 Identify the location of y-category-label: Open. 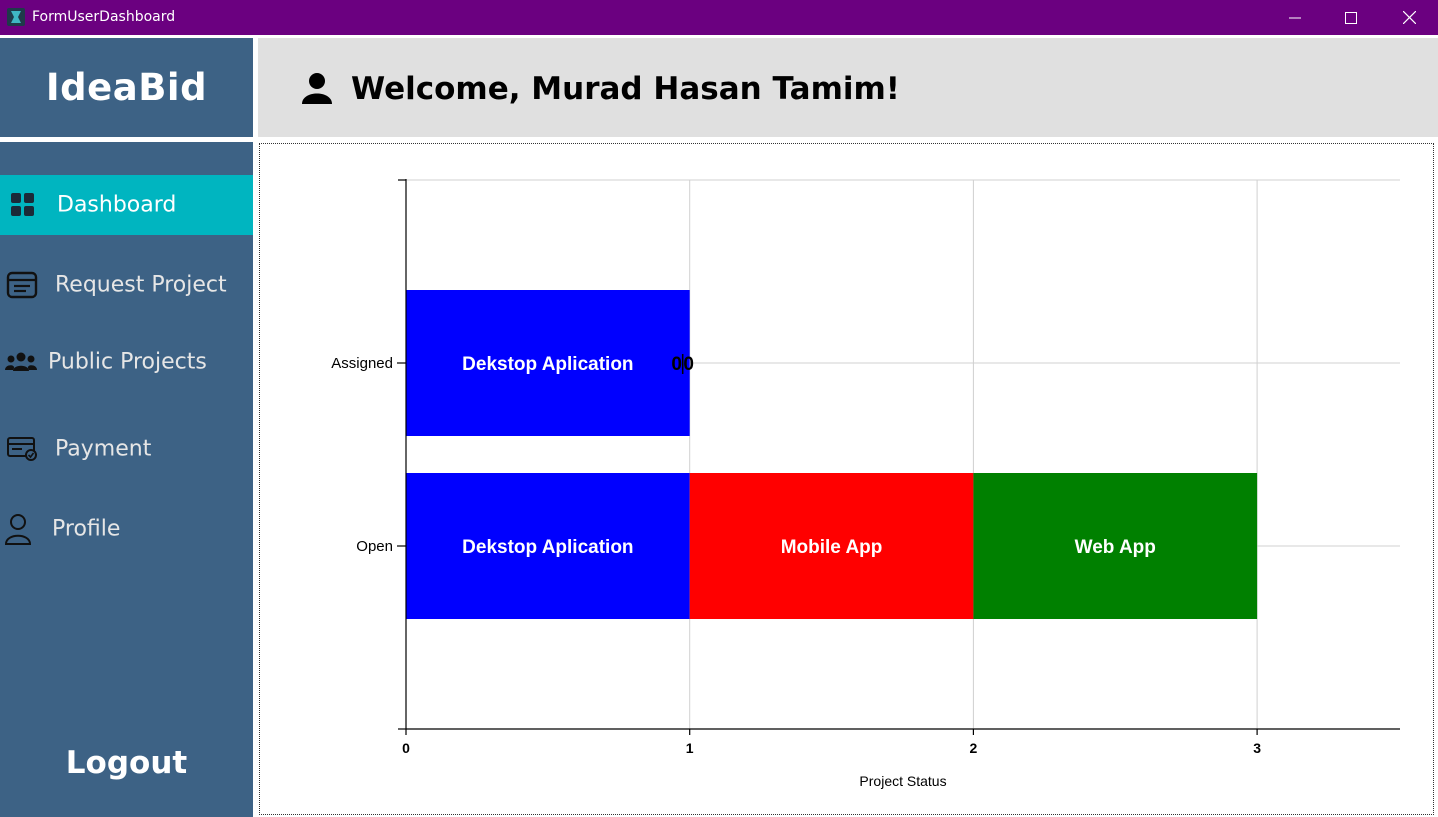
(374, 546).